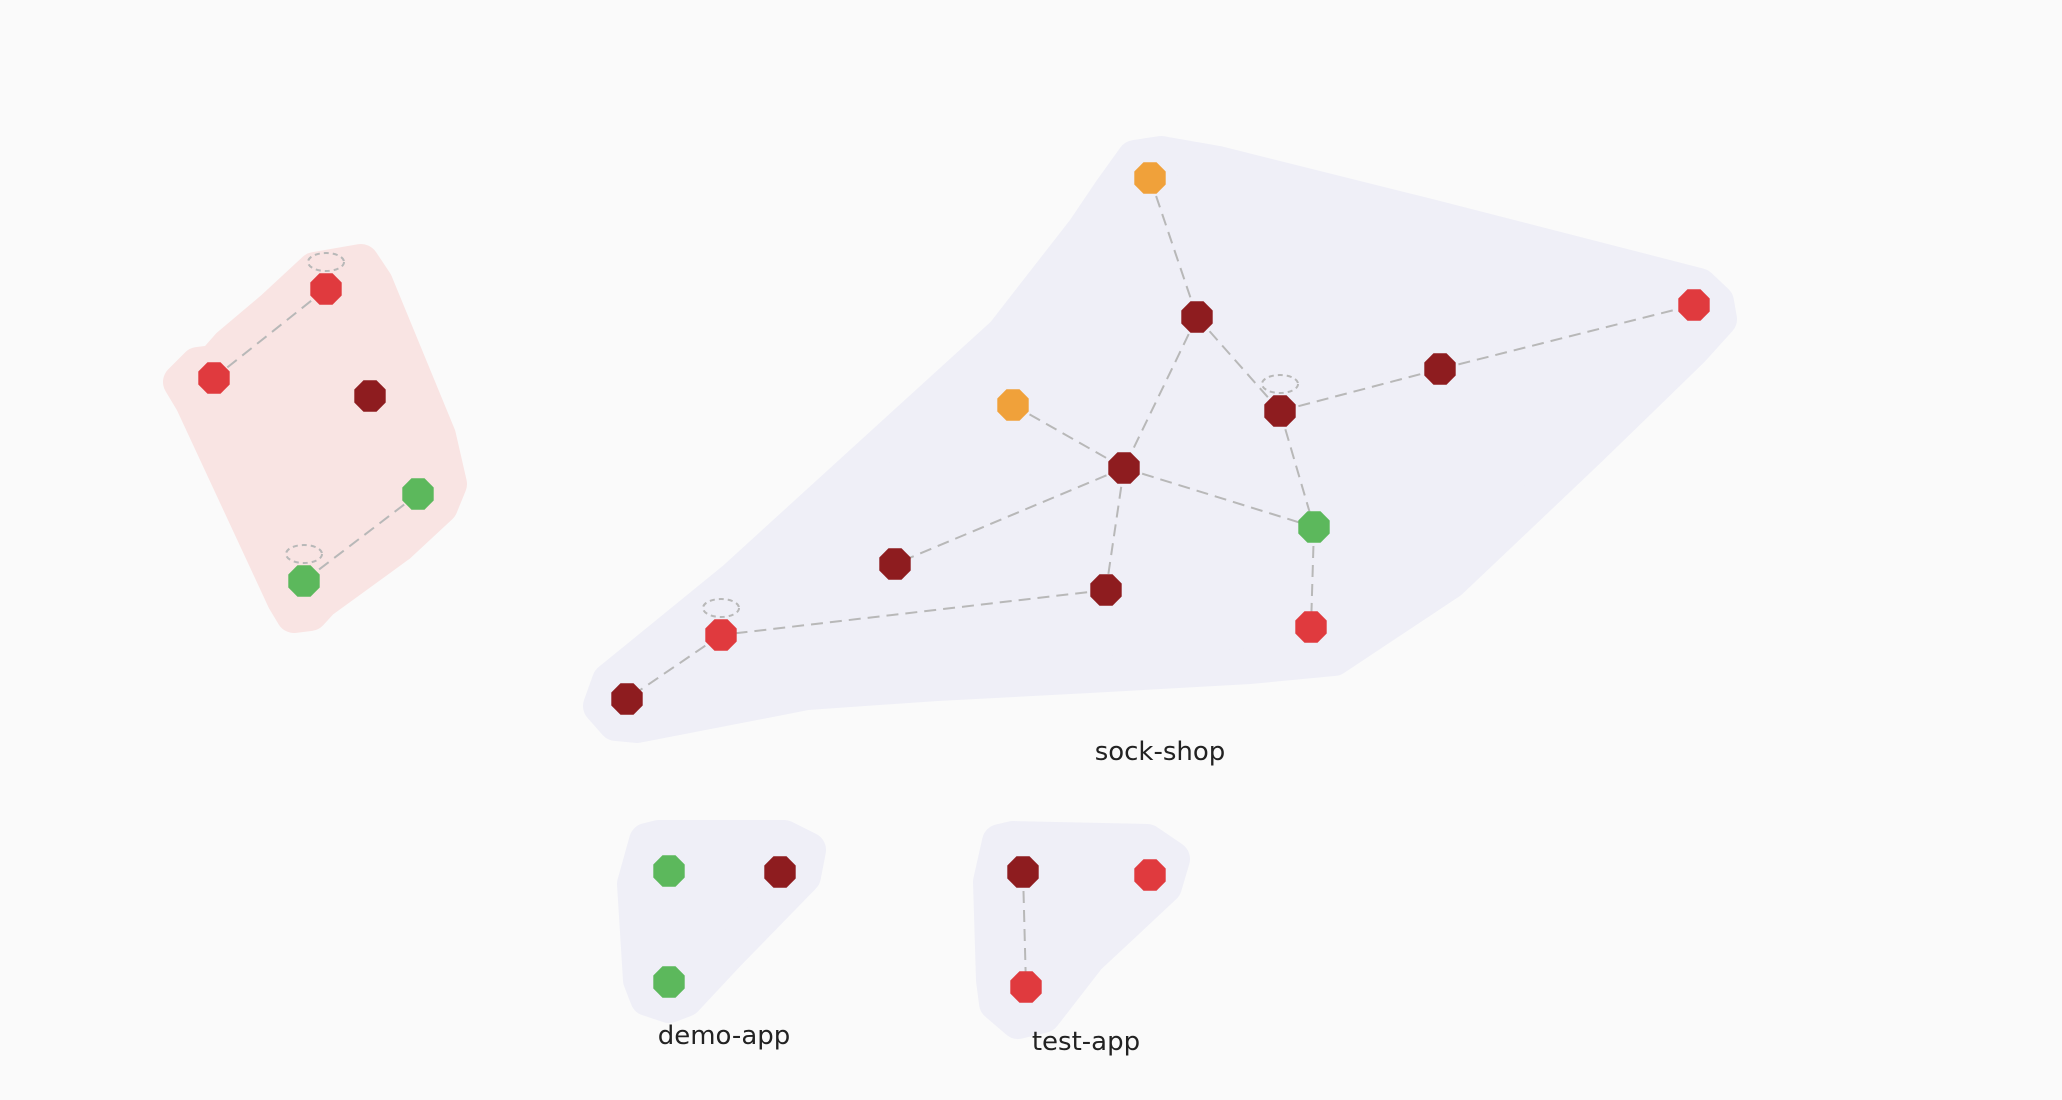 The height and width of the screenshot is (1100, 2062). What do you see at coordinates (1009, 516) in the screenshot?
I see `edge-s7-s9` at bounding box center [1009, 516].